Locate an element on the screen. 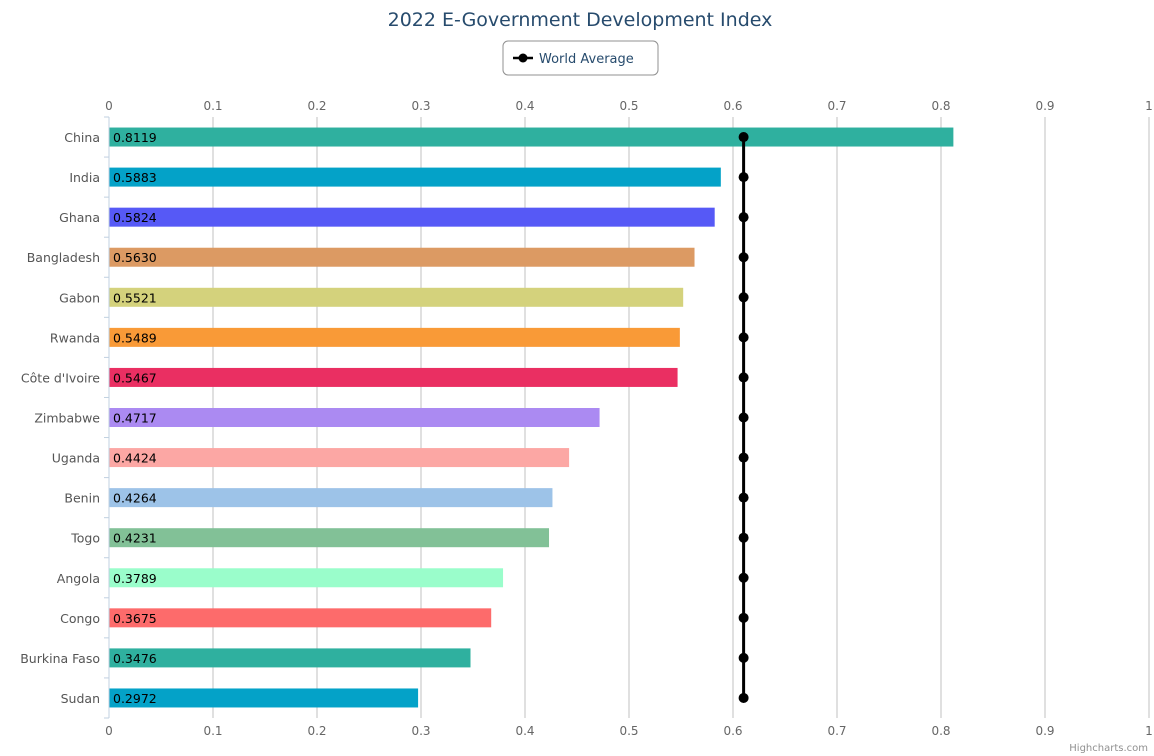 The image size is (1154, 756). category-label: China is located at coordinates (82, 137).